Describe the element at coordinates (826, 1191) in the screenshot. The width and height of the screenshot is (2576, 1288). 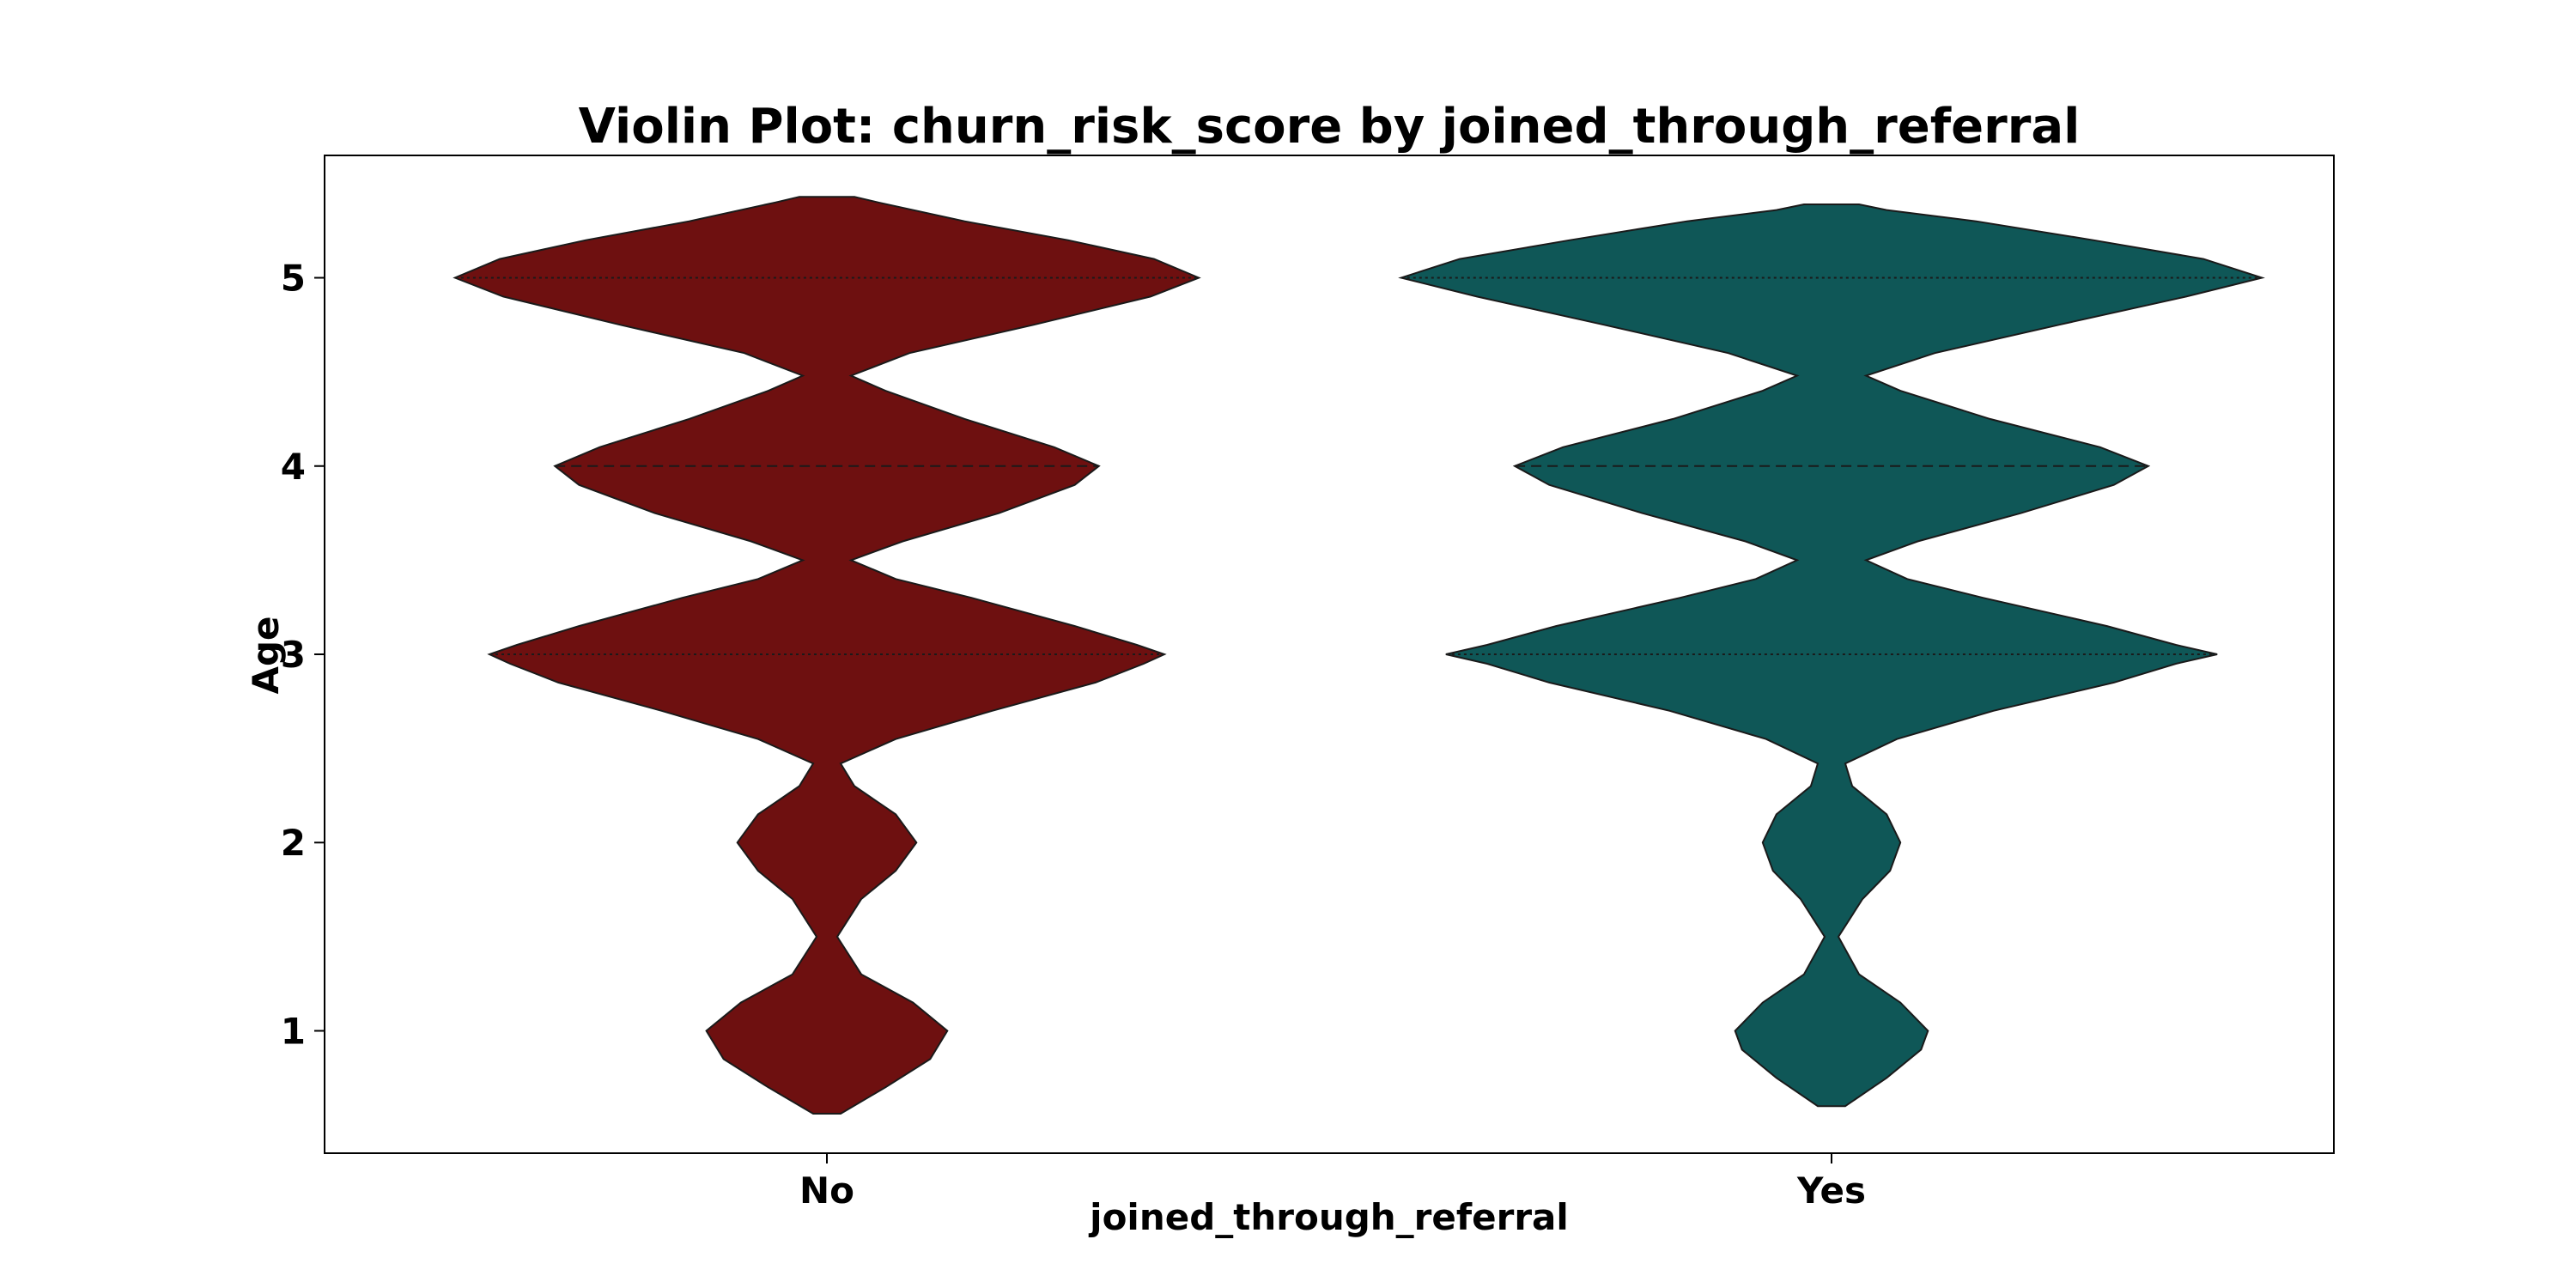
I see `x-tick-label-no: No` at that location.